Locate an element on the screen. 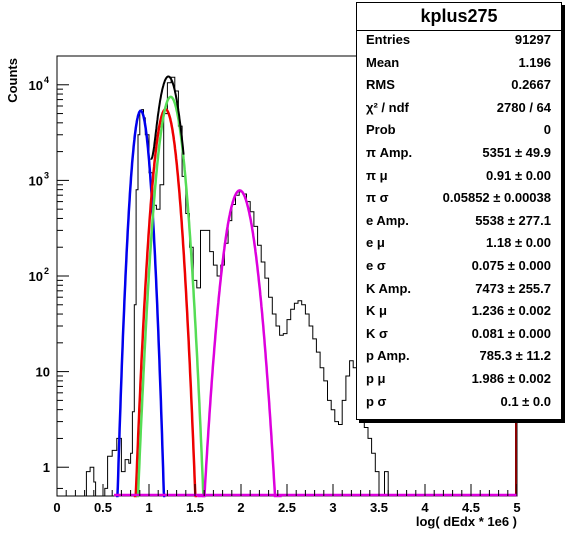  x-tick-label: 0.5 is located at coordinates (103, 507).